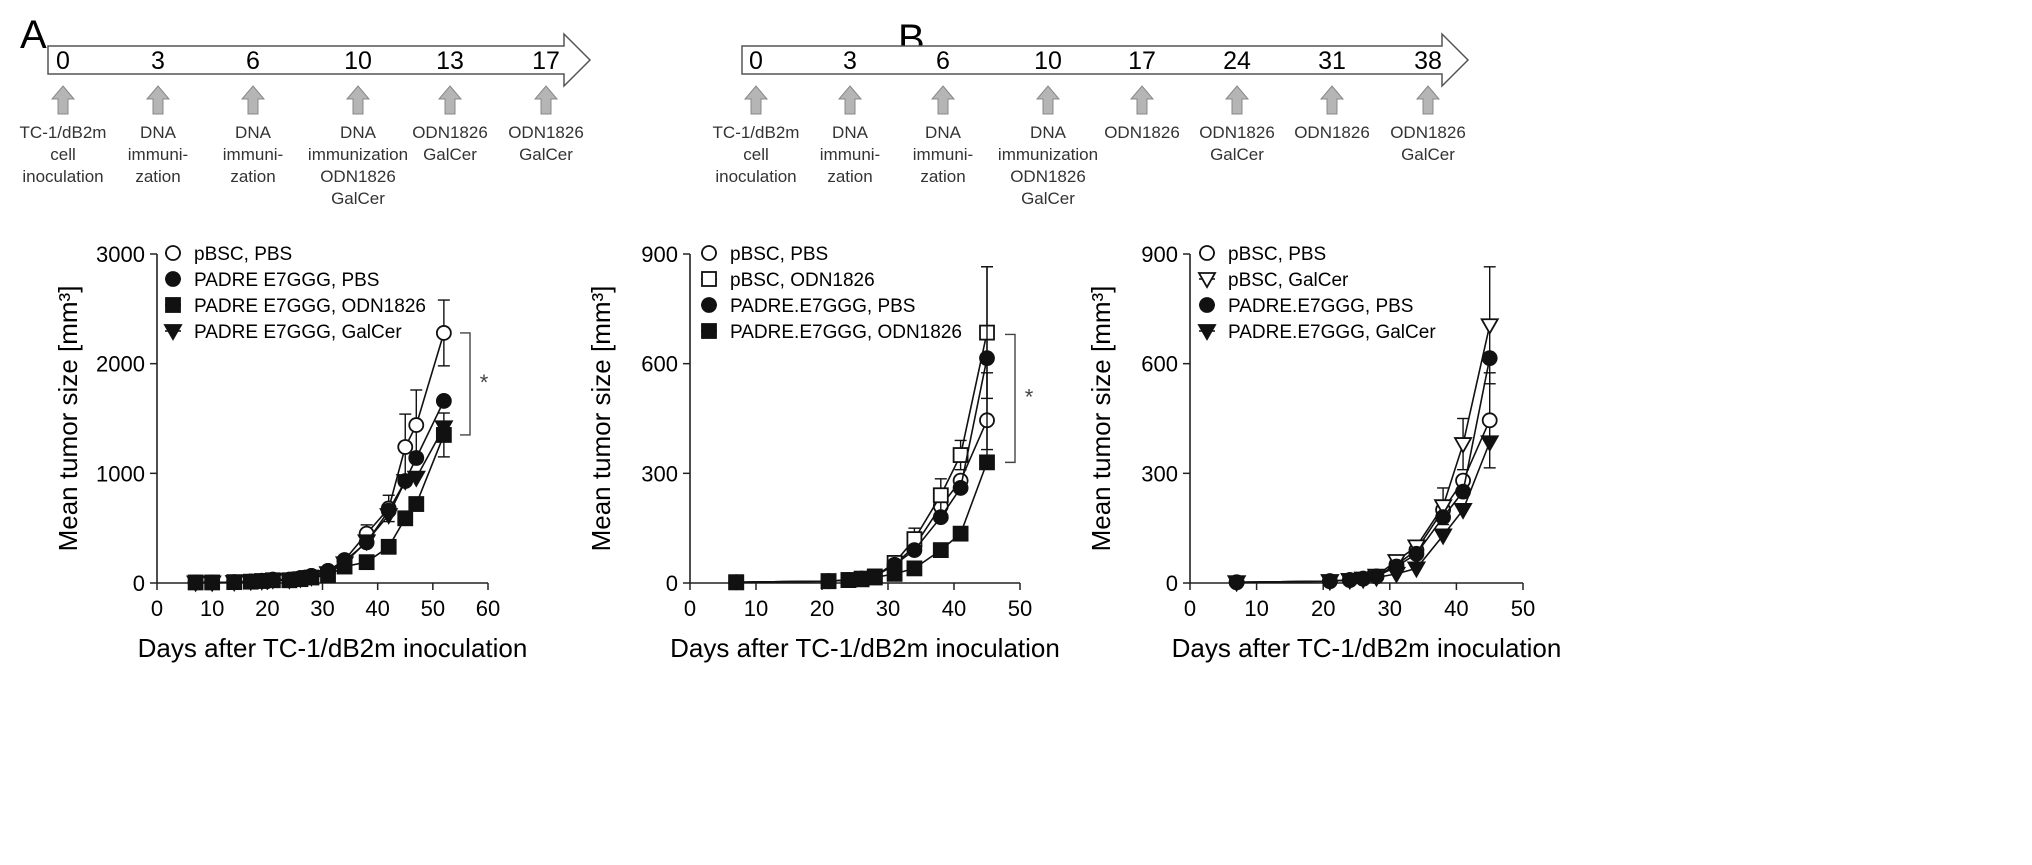 This screenshot has height=865, width=2032. I want to click on timeline-label: cell, so click(63, 154).